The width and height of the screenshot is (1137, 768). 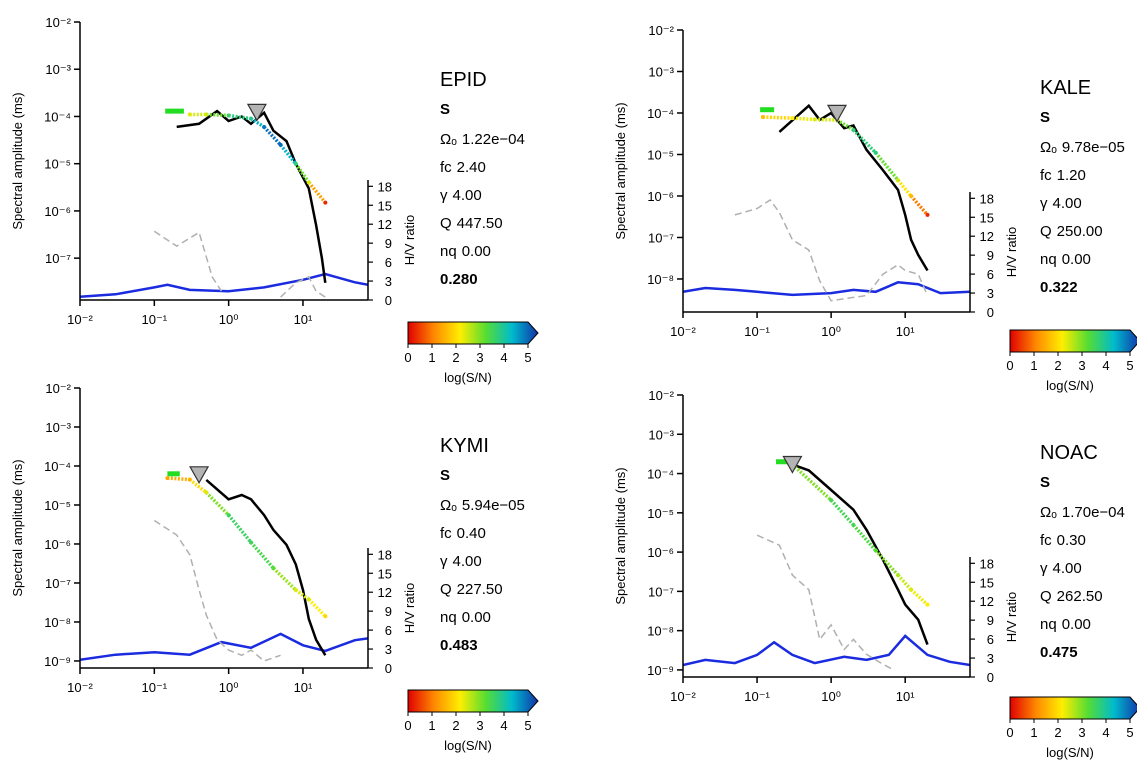 I want to click on parameter-name: γ, so click(x=1044, y=568).